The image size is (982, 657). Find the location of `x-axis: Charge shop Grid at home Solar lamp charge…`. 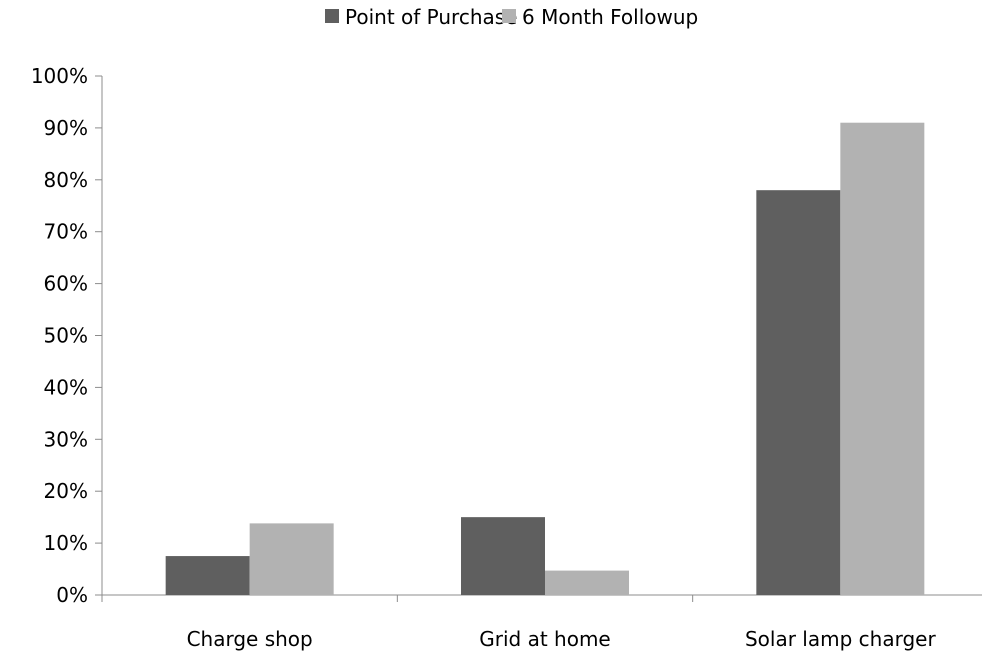

x-axis: Charge shop Grid at home Solar lamp charge… is located at coordinates (541, 622).